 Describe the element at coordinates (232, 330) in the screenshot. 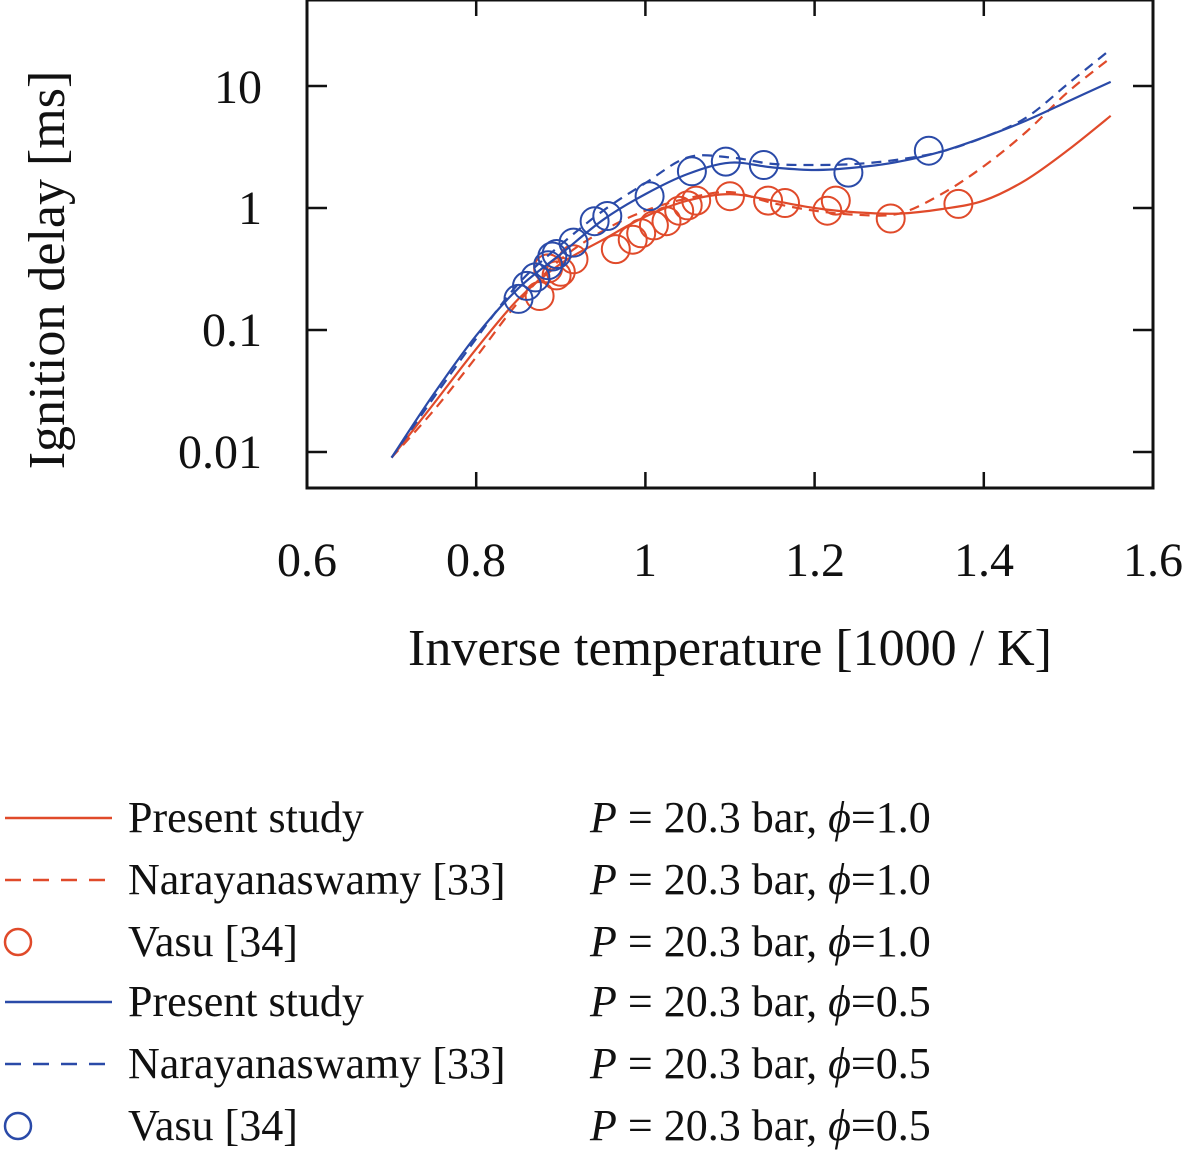

I see `y-tick-label: 0.1` at that location.